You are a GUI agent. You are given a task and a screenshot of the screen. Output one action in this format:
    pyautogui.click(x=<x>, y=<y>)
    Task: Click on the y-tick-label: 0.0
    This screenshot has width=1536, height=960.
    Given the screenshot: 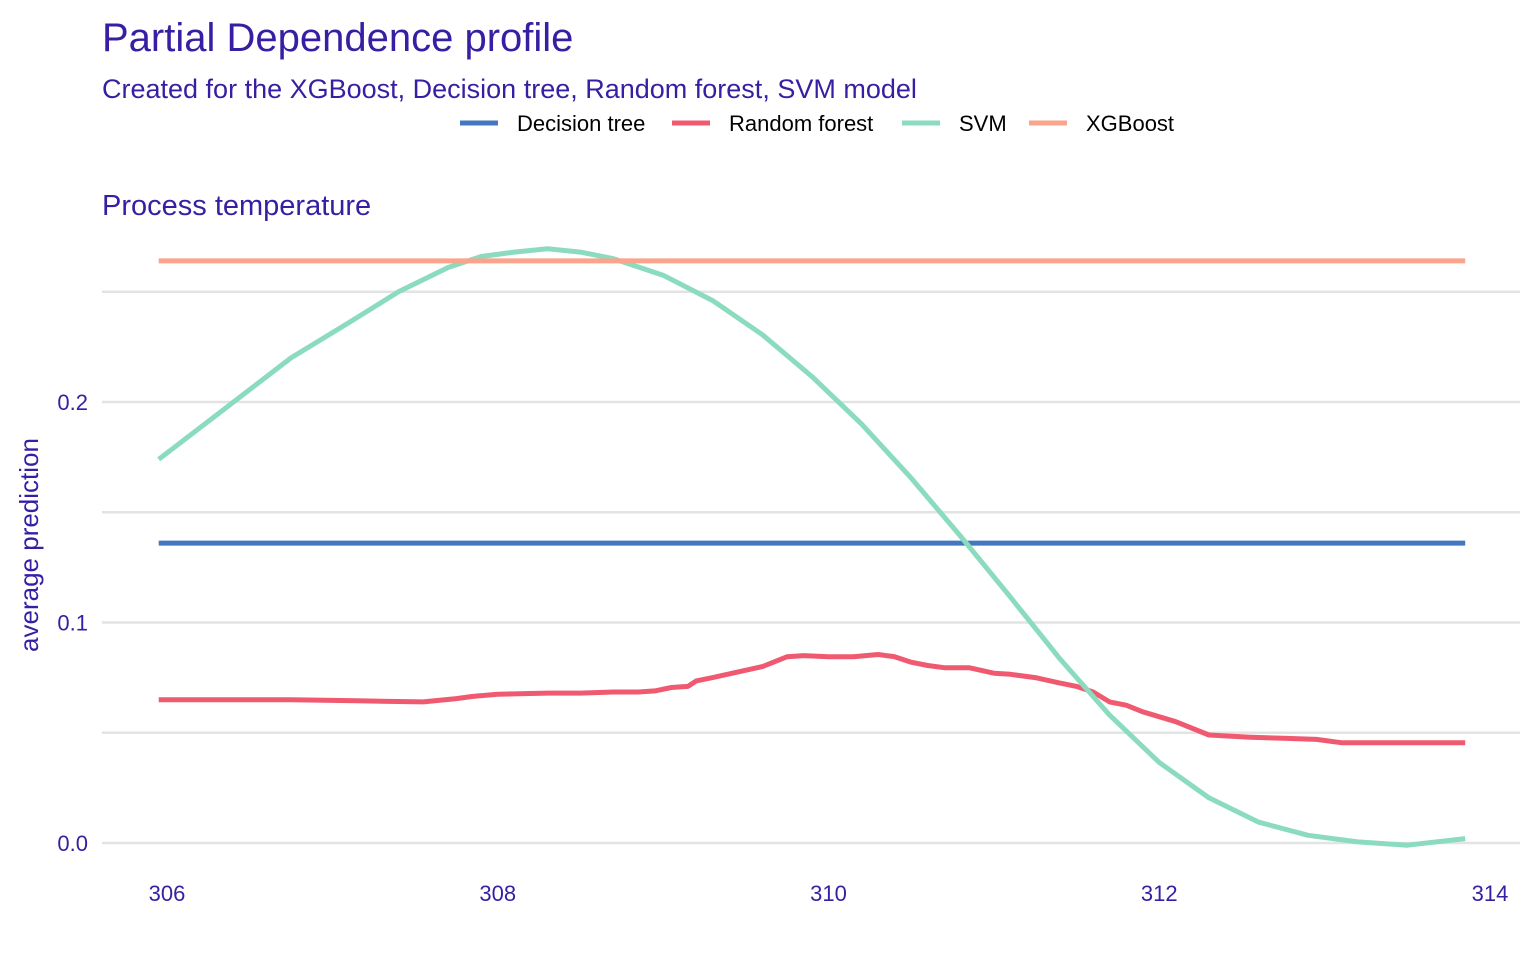 What is the action you would take?
    pyautogui.click(x=72, y=843)
    